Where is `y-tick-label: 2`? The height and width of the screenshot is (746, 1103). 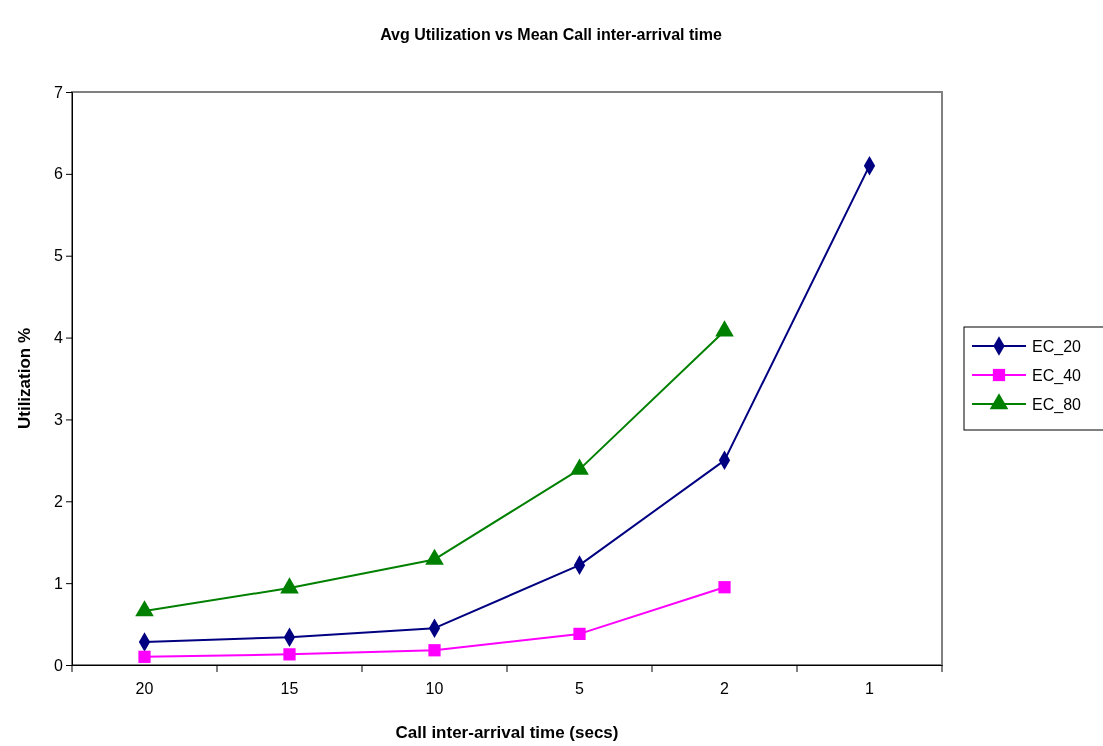 y-tick-label: 2 is located at coordinates (59, 501).